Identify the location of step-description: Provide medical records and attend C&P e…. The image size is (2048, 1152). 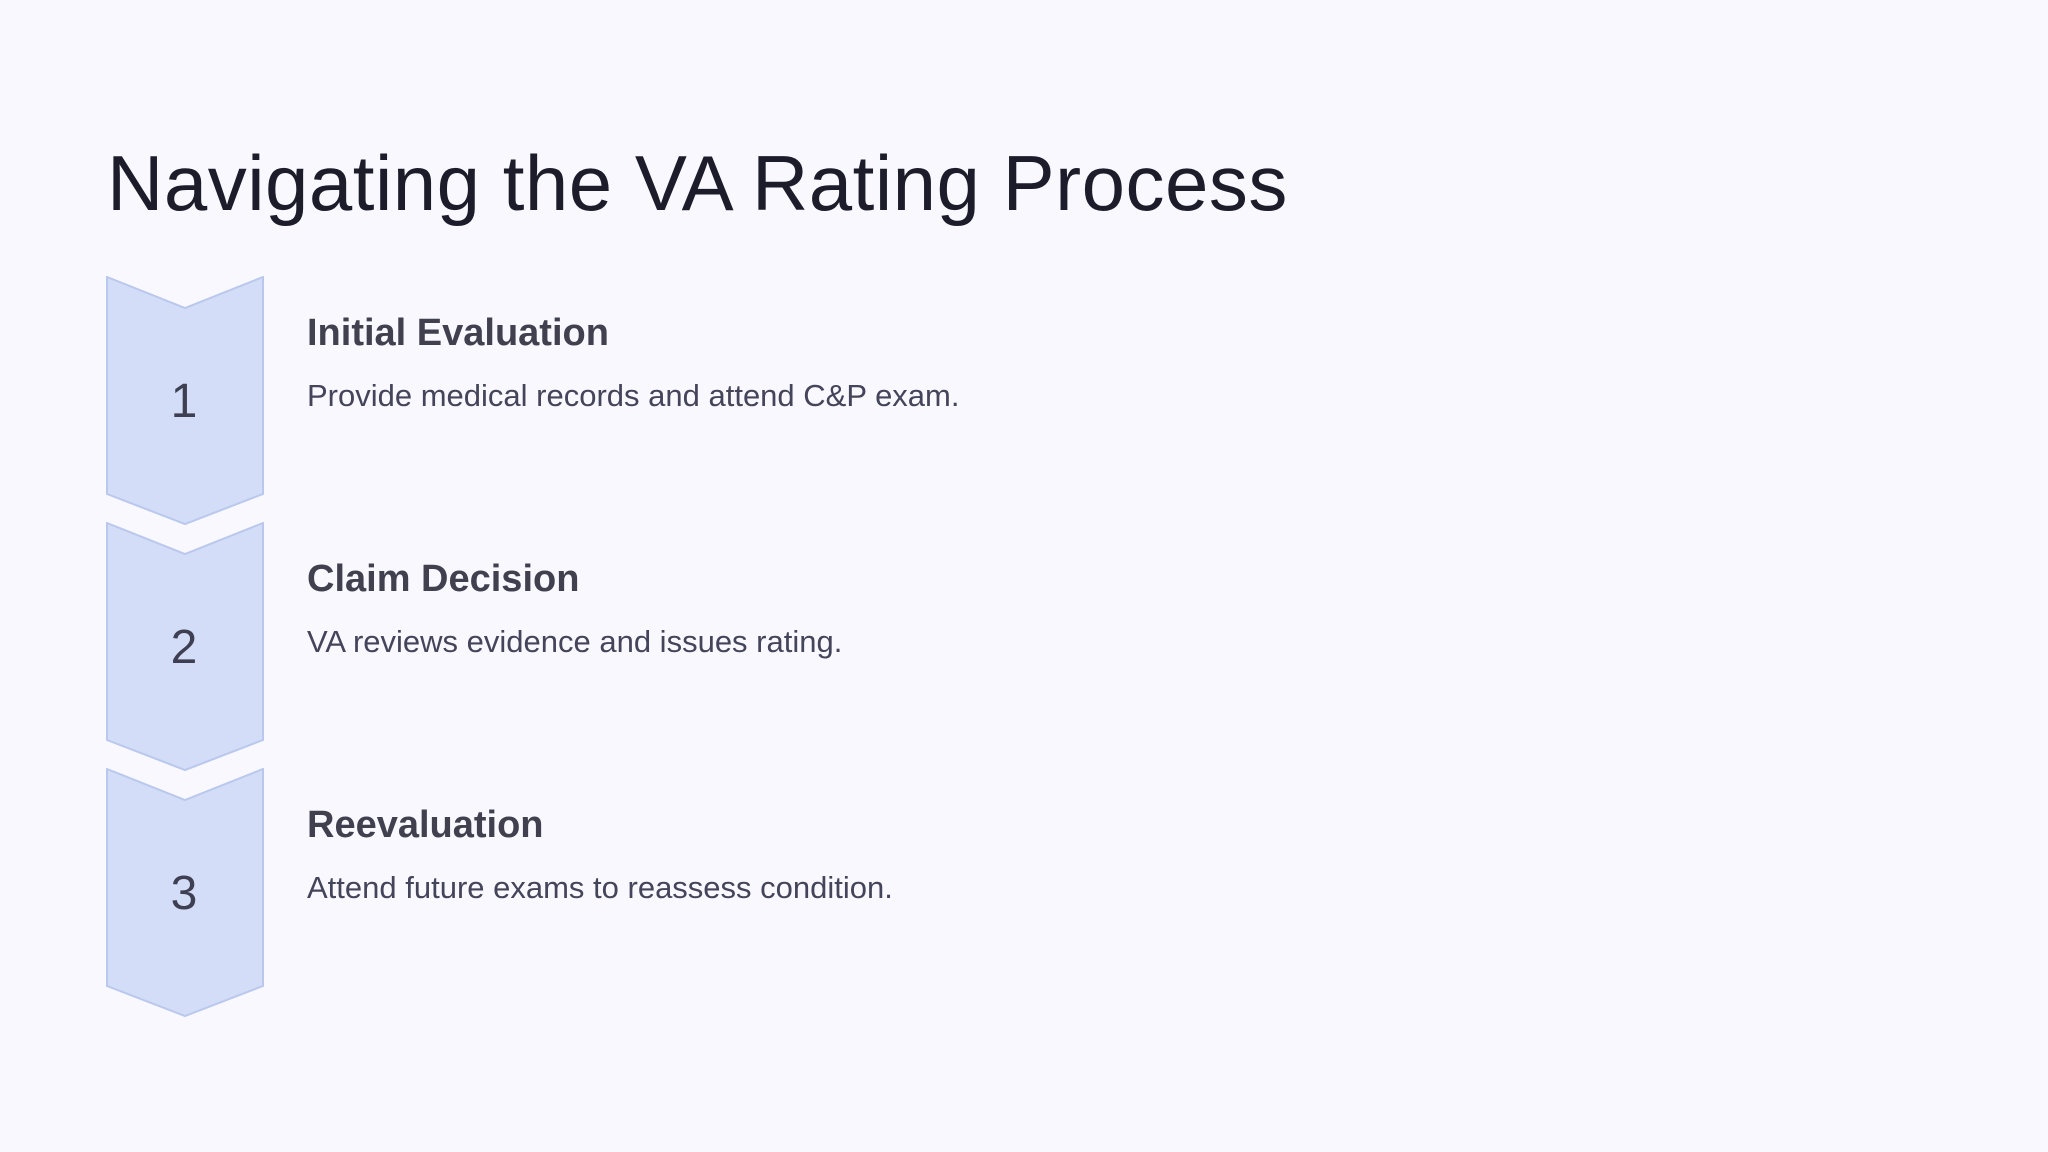
(633, 395).